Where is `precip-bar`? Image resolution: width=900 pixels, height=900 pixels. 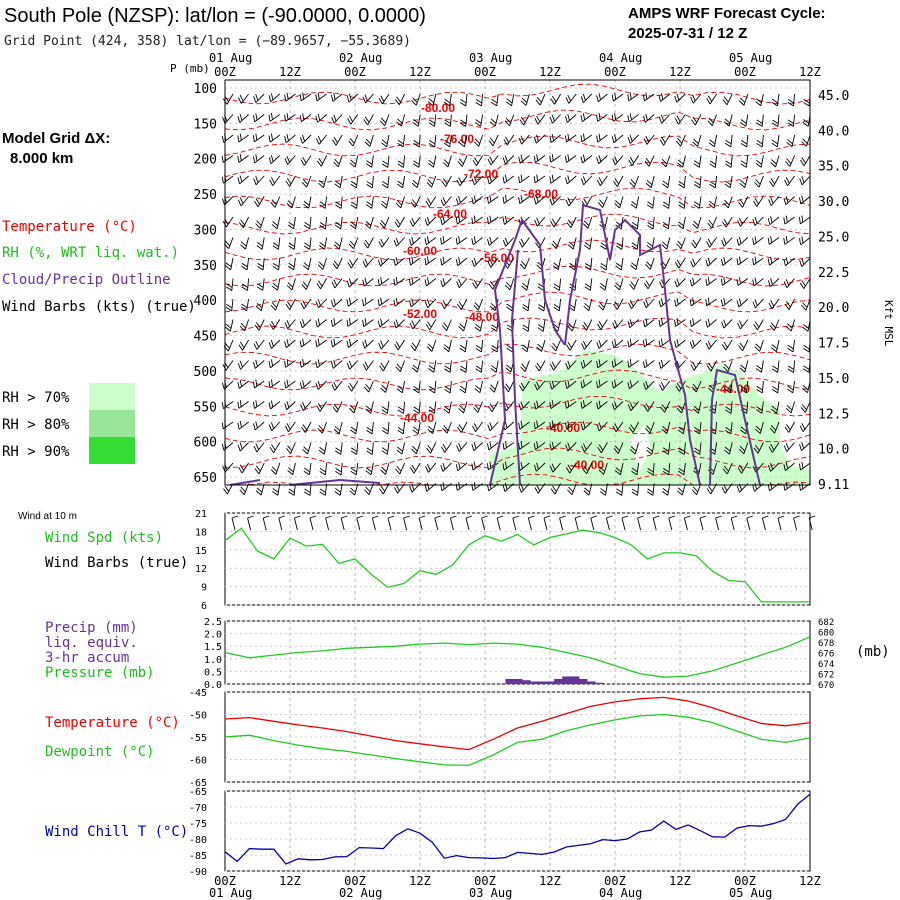
precip-bar is located at coordinates (550, 682).